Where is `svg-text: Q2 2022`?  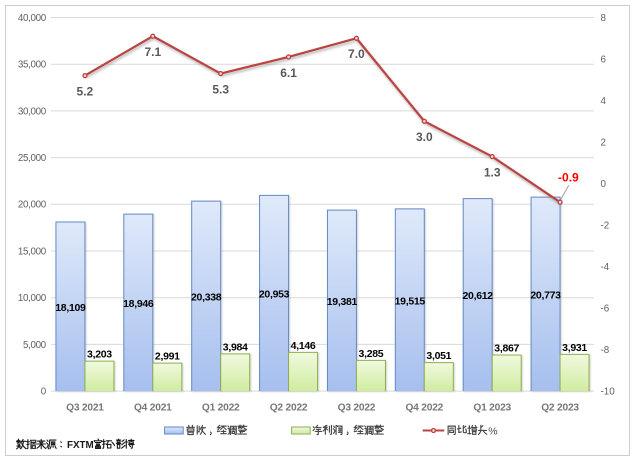
svg-text: Q2 2022 is located at coordinates (289, 408).